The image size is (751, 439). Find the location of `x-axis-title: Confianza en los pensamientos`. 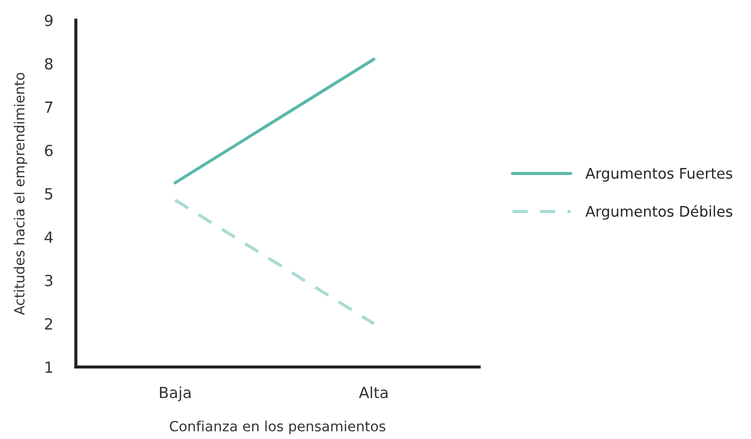

x-axis-title: Confianza en los pensamientos is located at coordinates (278, 427).